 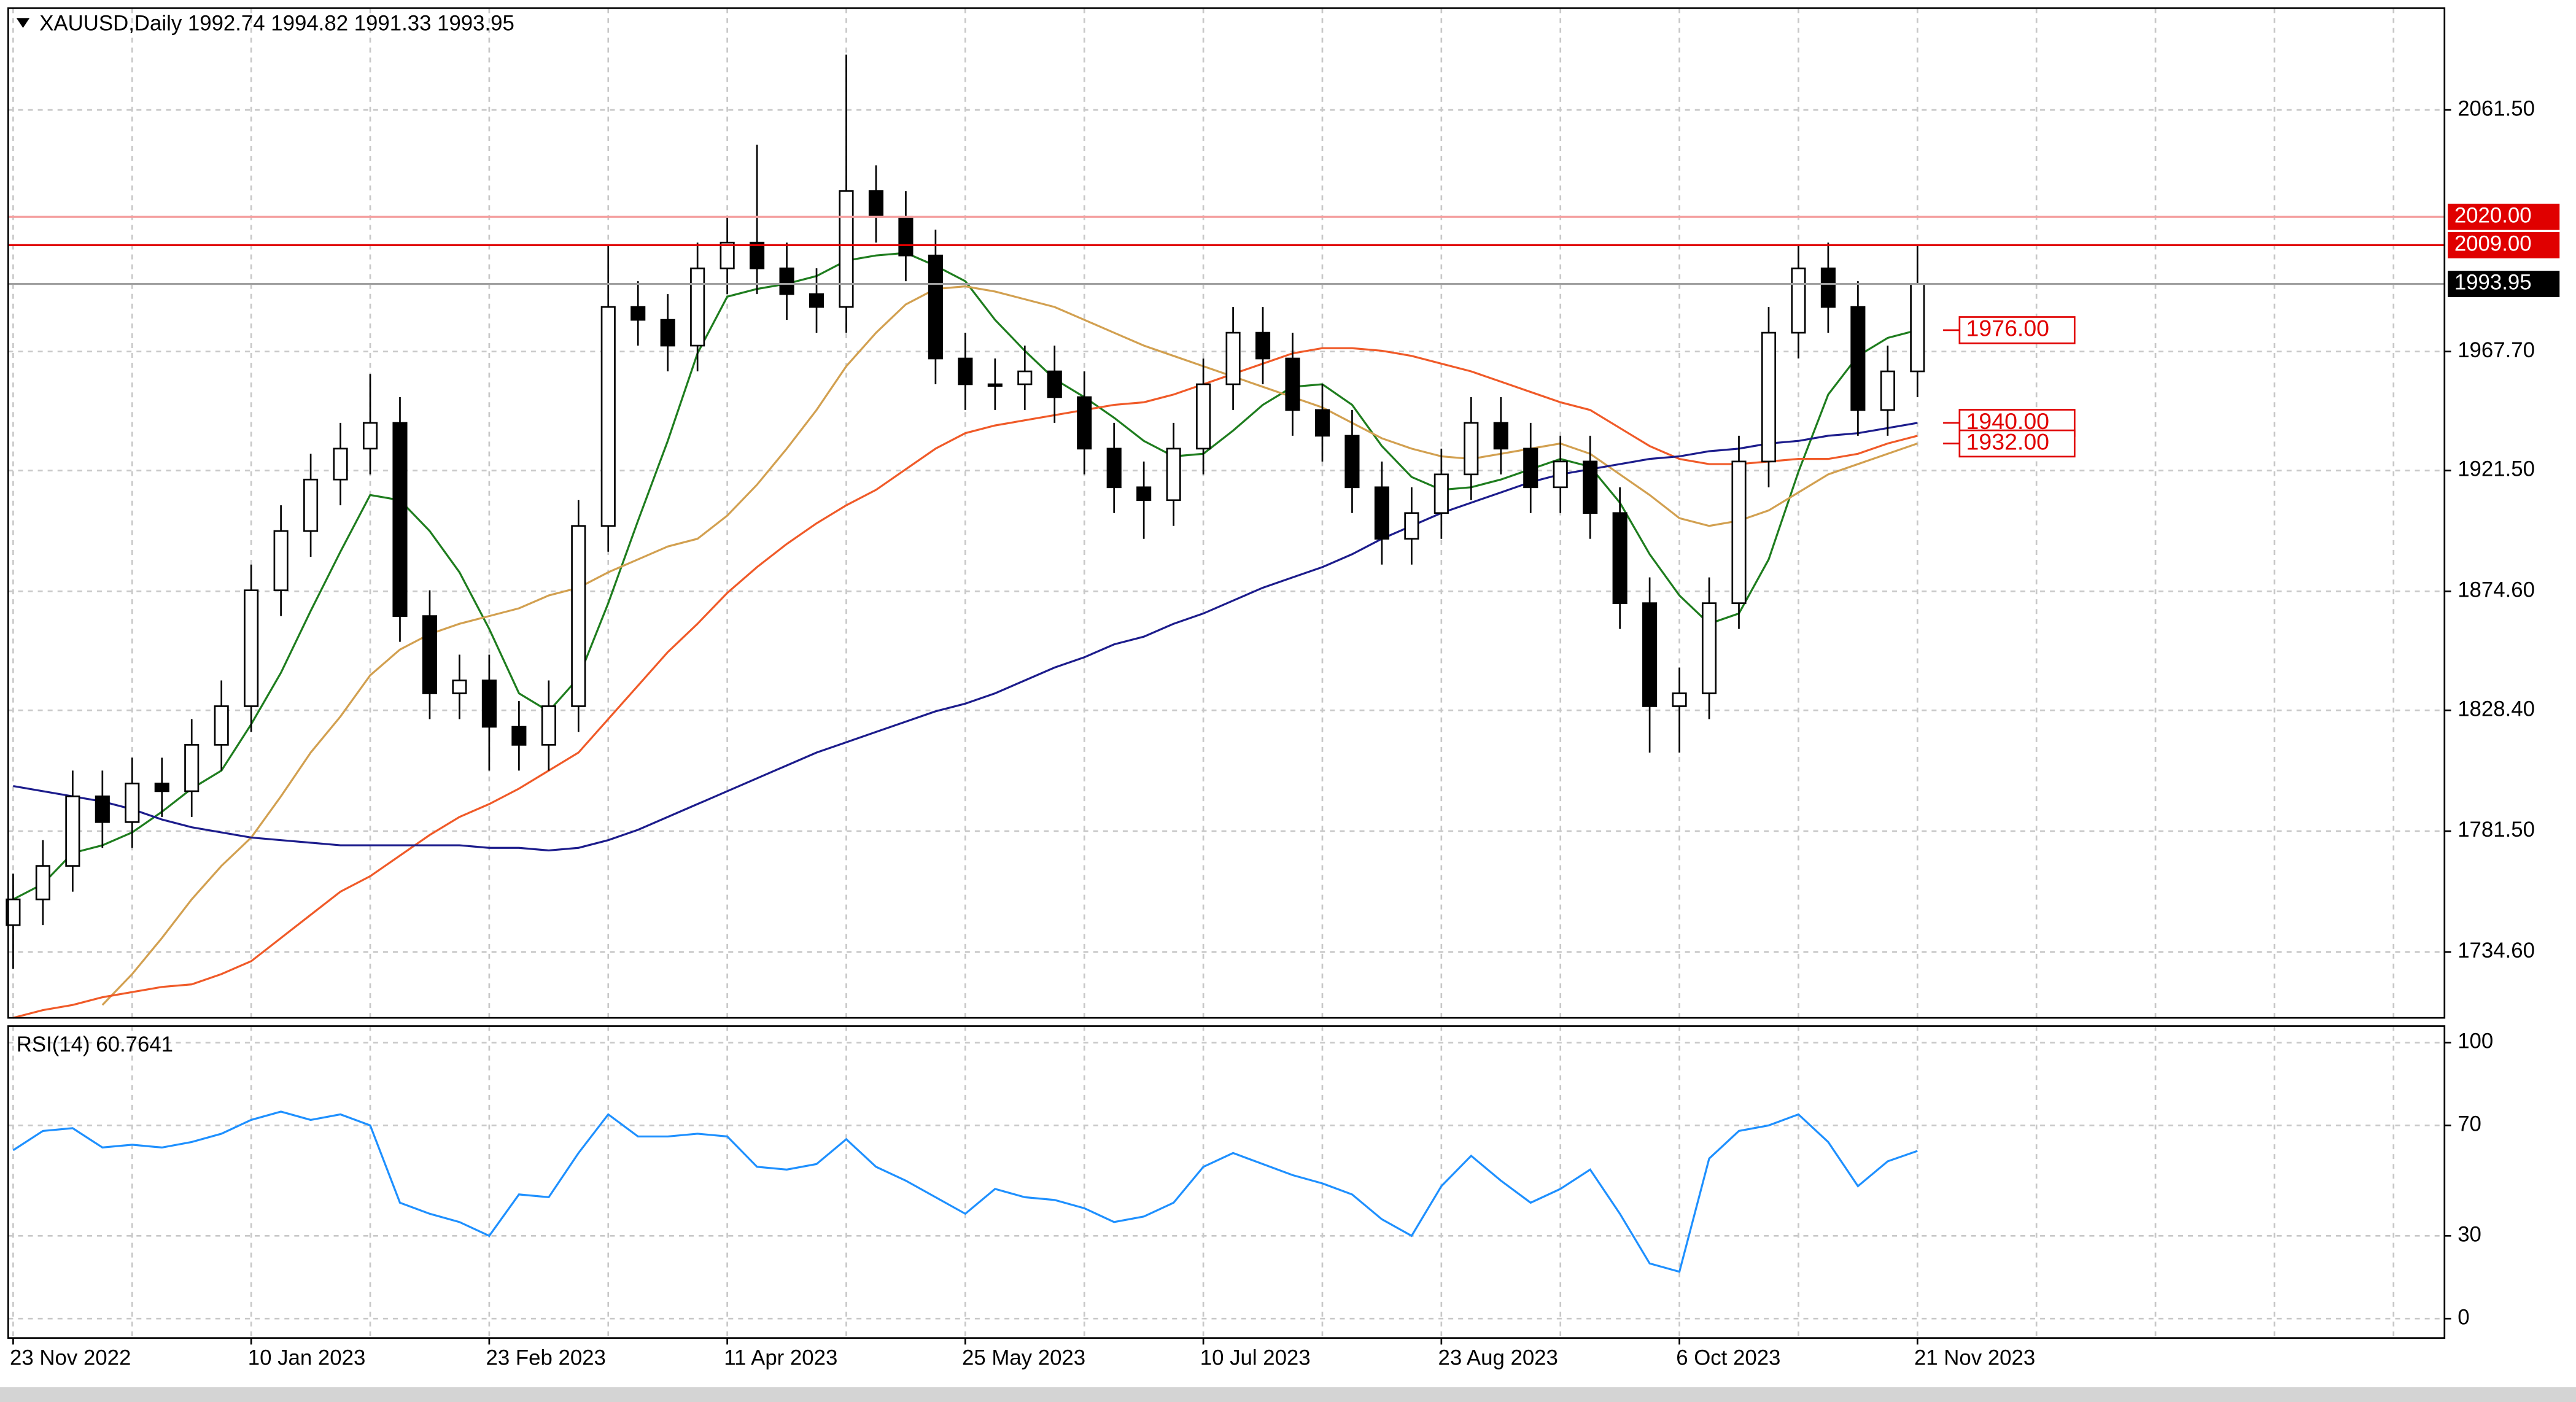 I want to click on x-tick-label: 11 Apr 2023, so click(x=780, y=1358).